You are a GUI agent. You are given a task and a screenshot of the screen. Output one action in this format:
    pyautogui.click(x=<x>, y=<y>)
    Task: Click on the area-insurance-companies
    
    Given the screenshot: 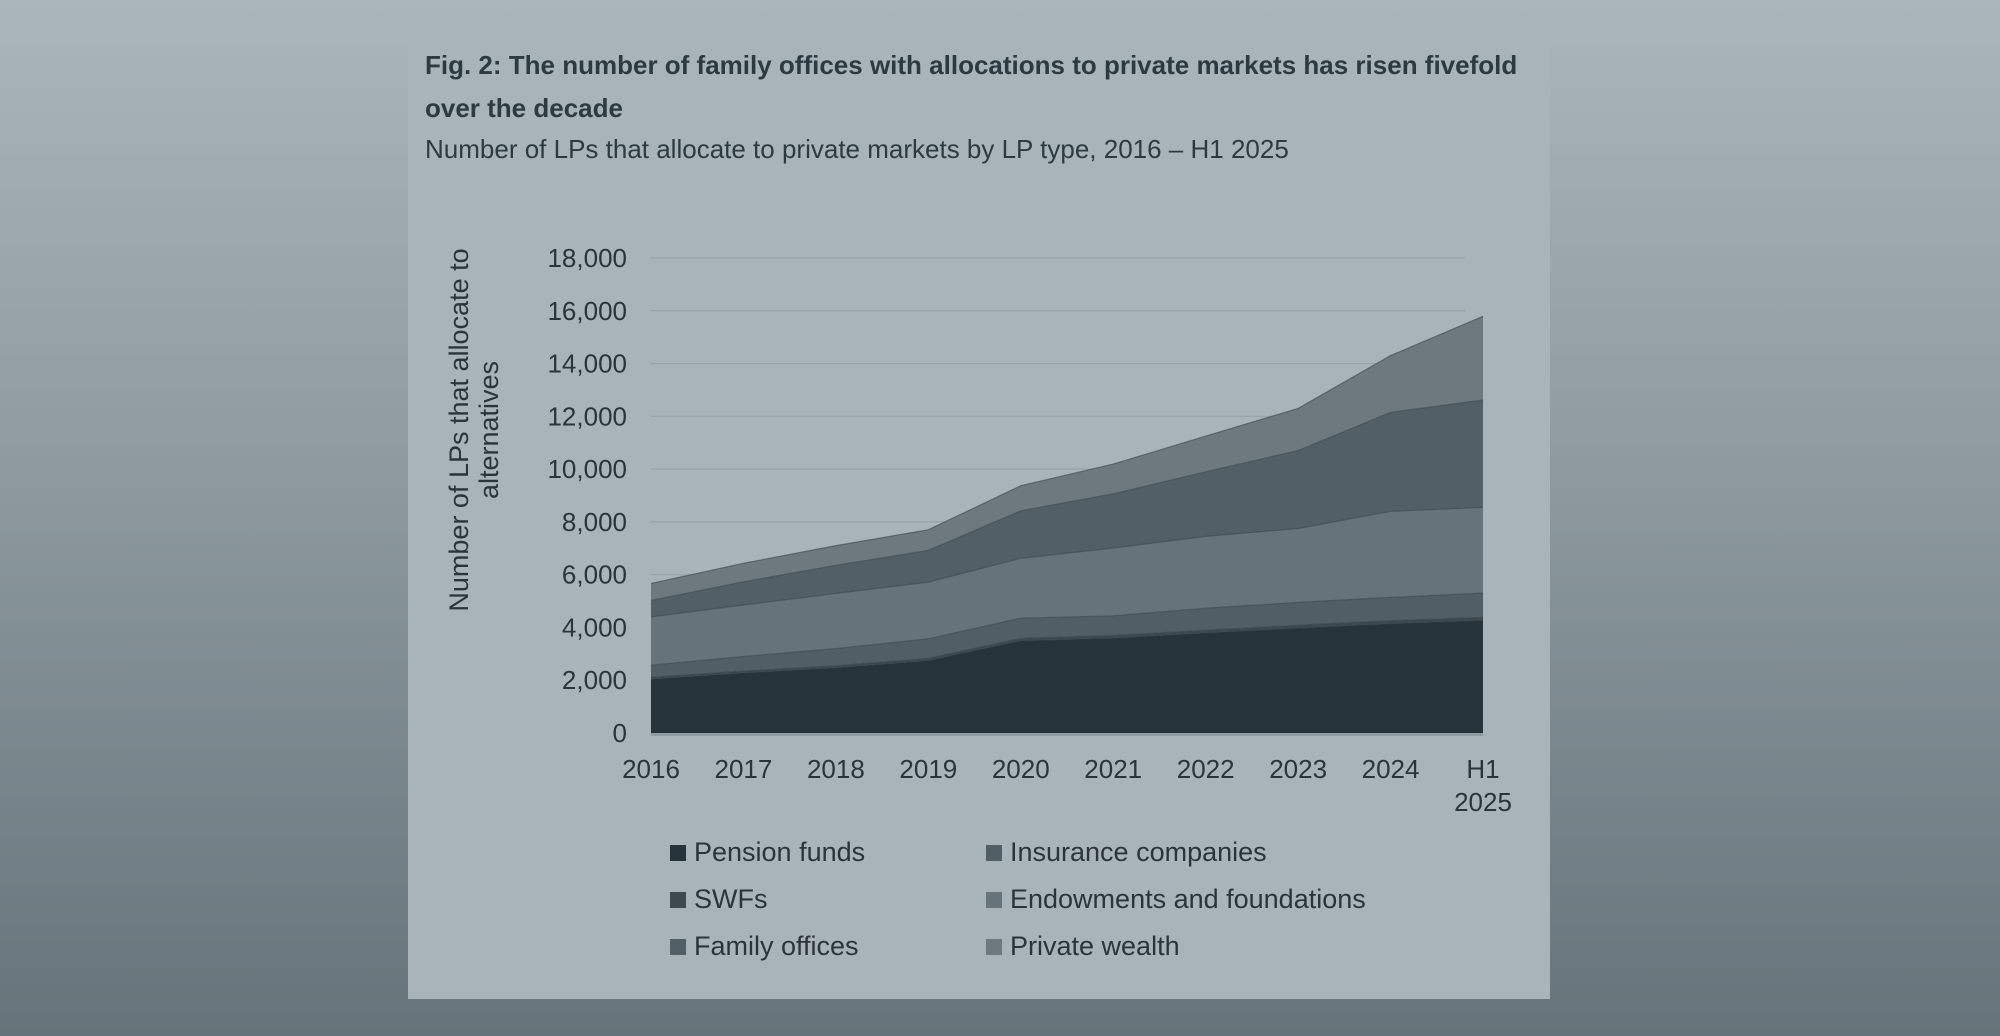 What is the action you would take?
    pyautogui.click(x=1067, y=635)
    